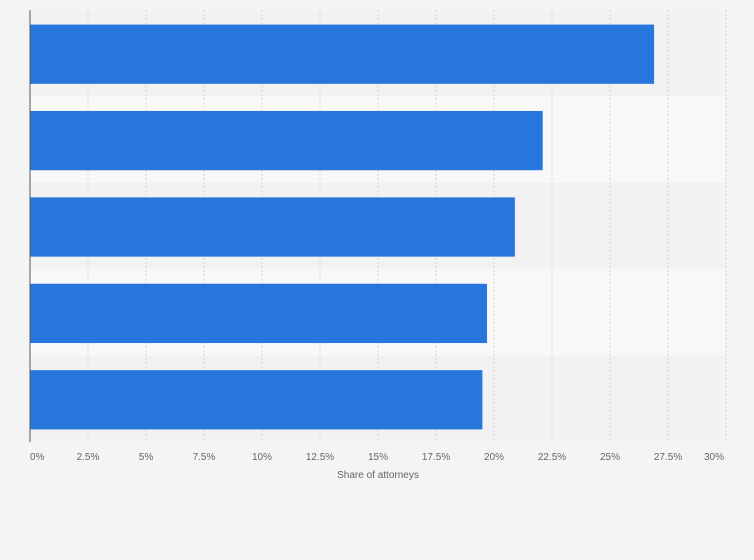 This screenshot has height=560, width=754. Describe the element at coordinates (320, 457) in the screenshot. I see `x-tick-label: 12.5%` at that location.